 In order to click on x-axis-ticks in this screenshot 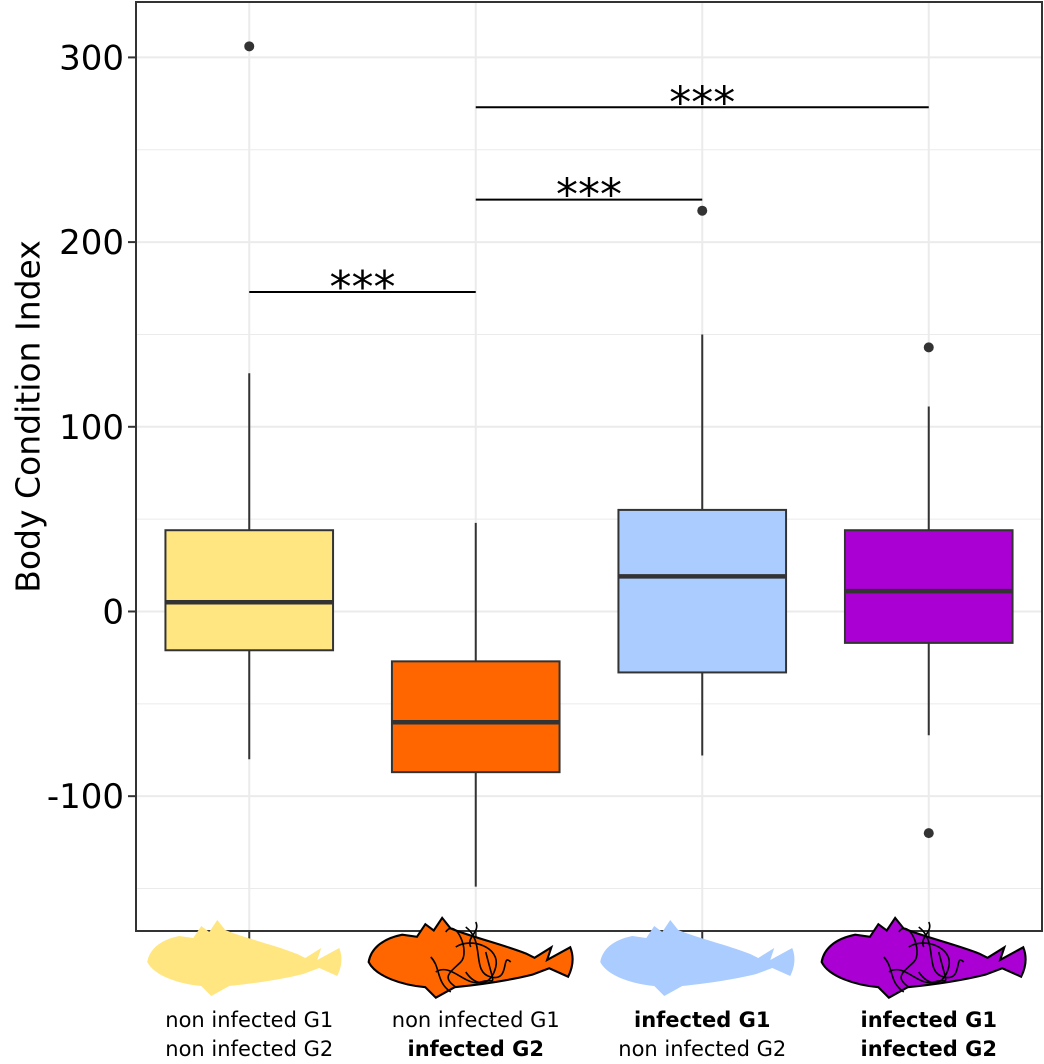, I will do `click(589, 935)`.